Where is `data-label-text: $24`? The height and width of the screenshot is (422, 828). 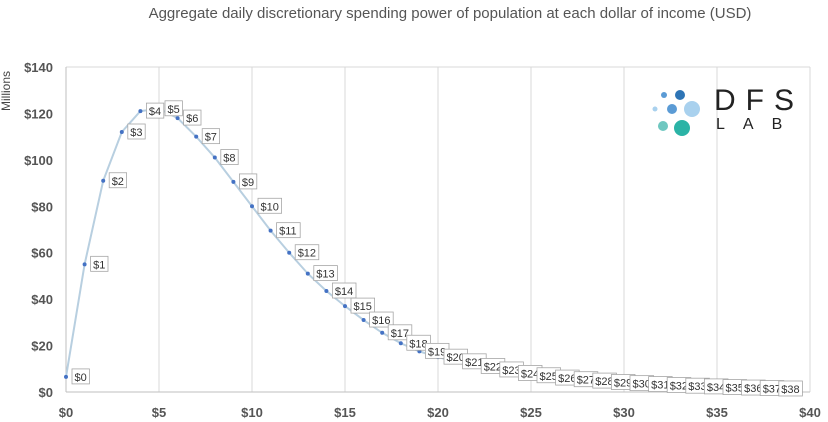 data-label-text: $24 is located at coordinates (530, 374).